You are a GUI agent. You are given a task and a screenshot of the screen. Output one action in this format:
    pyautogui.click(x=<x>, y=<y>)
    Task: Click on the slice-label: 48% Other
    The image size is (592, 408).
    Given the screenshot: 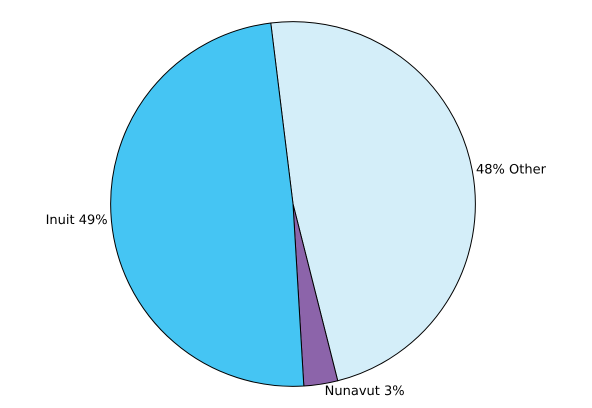 What is the action you would take?
    pyautogui.click(x=511, y=170)
    